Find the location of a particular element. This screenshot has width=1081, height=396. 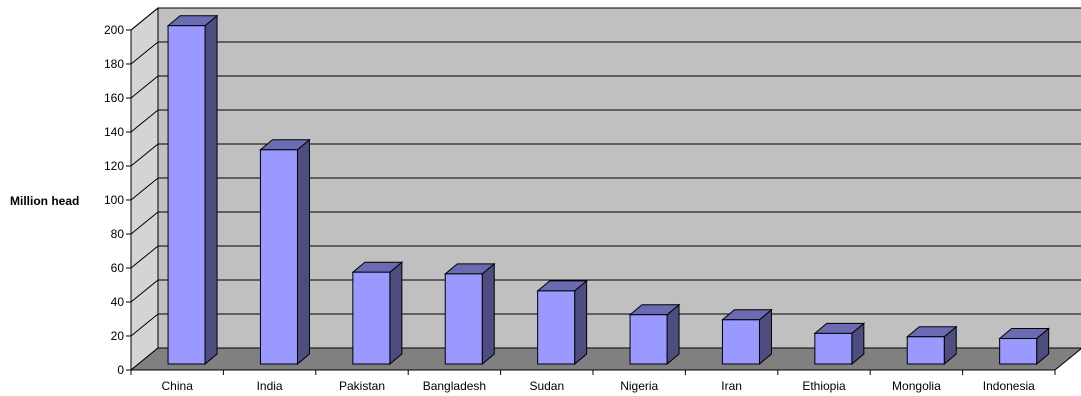

bar-mongolia is located at coordinates (931, 345).